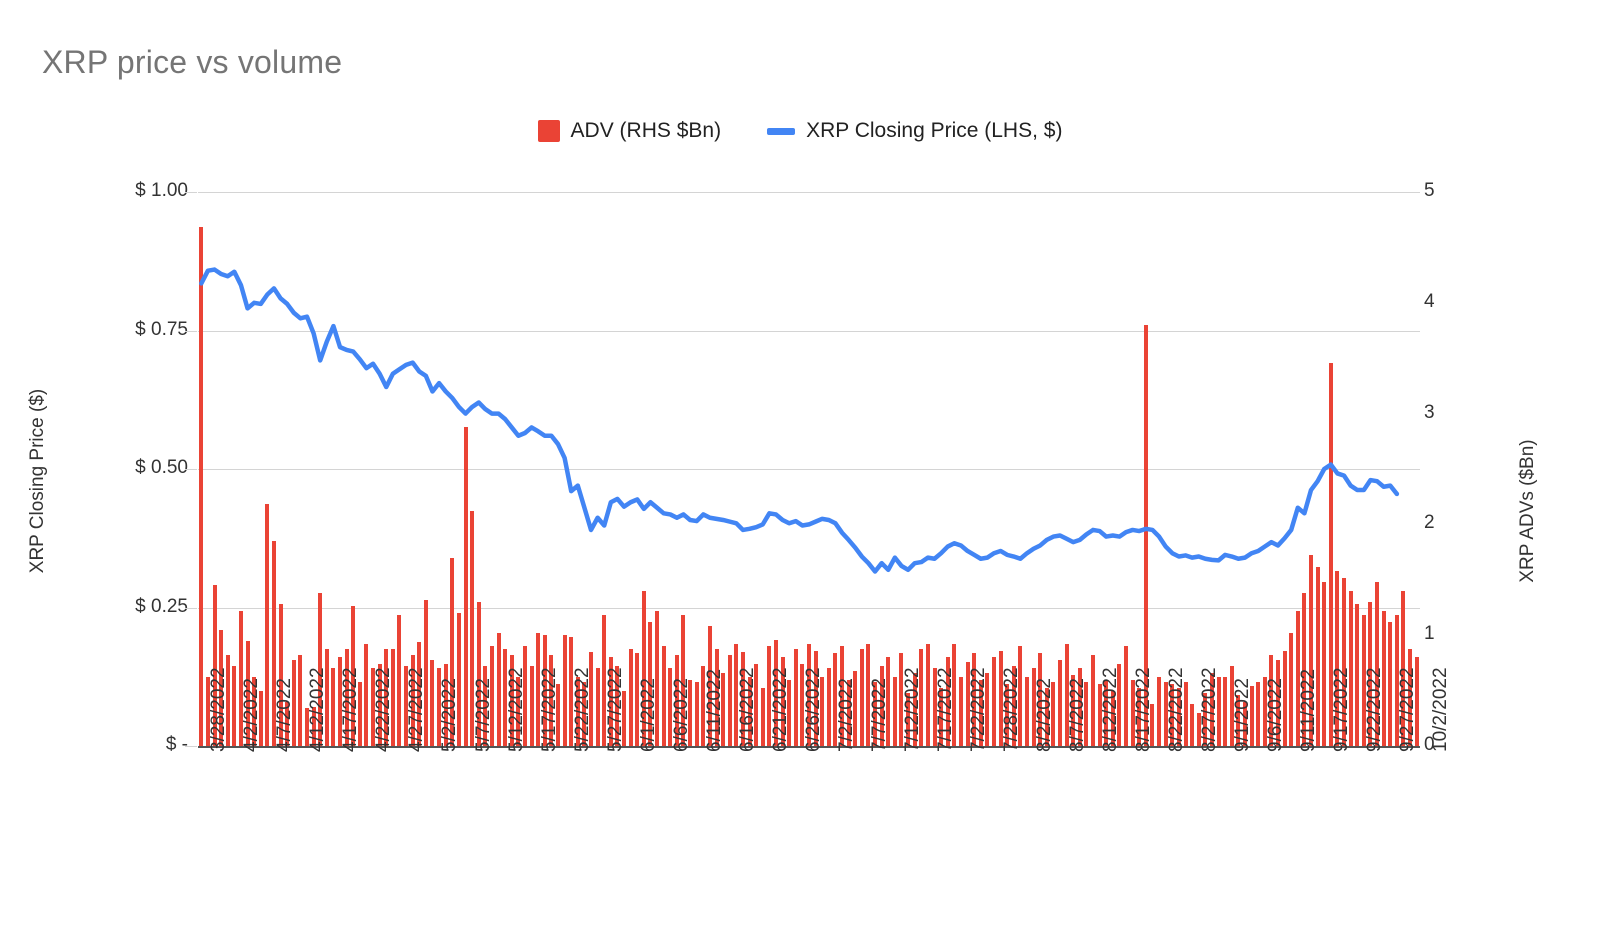 The height and width of the screenshot is (928, 1600). I want to click on x-axis-tick-label: 5/12/2022, so click(516, 709).